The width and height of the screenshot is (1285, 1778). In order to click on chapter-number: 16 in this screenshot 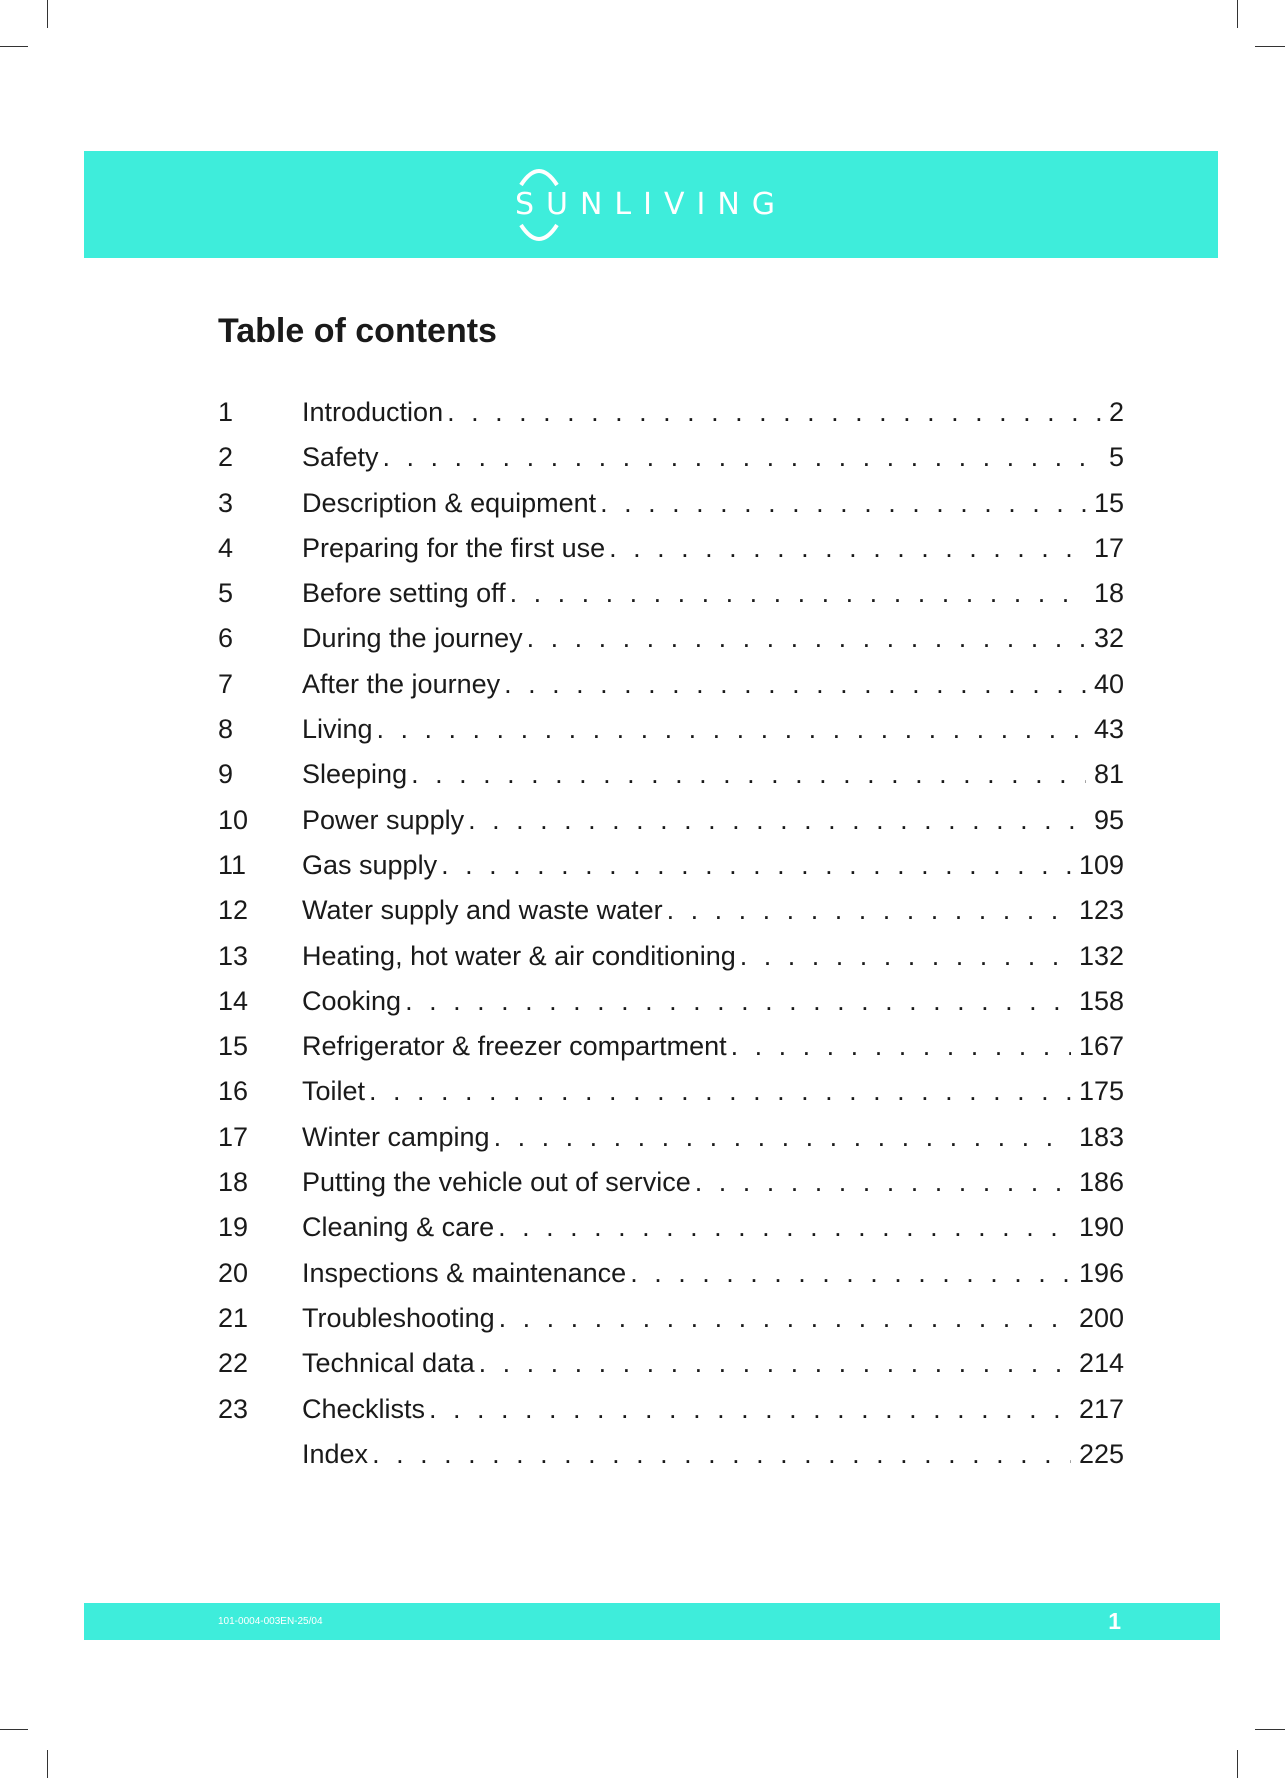, I will do `click(233, 1091)`.